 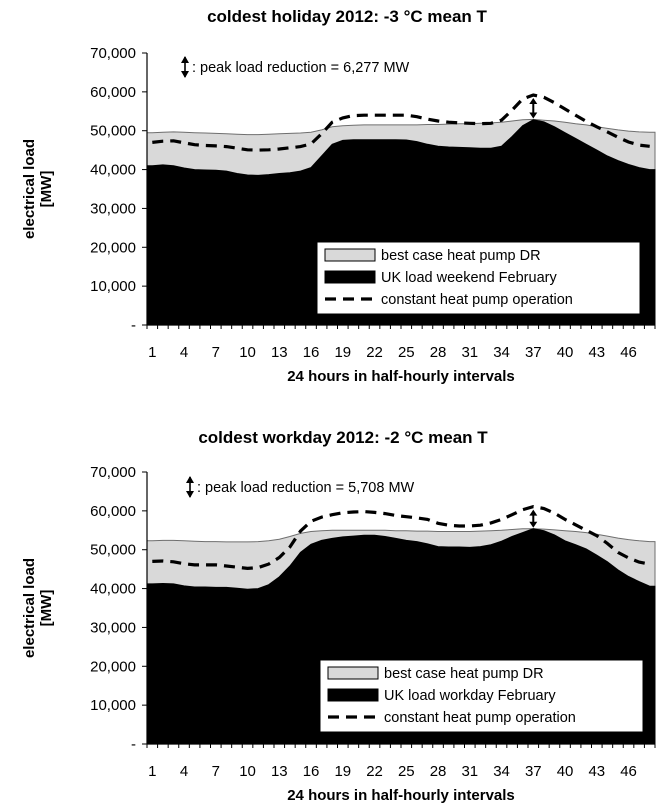 I want to click on chart-title: coldest workday 2012: -2 °C mean T, so click(x=343, y=437).